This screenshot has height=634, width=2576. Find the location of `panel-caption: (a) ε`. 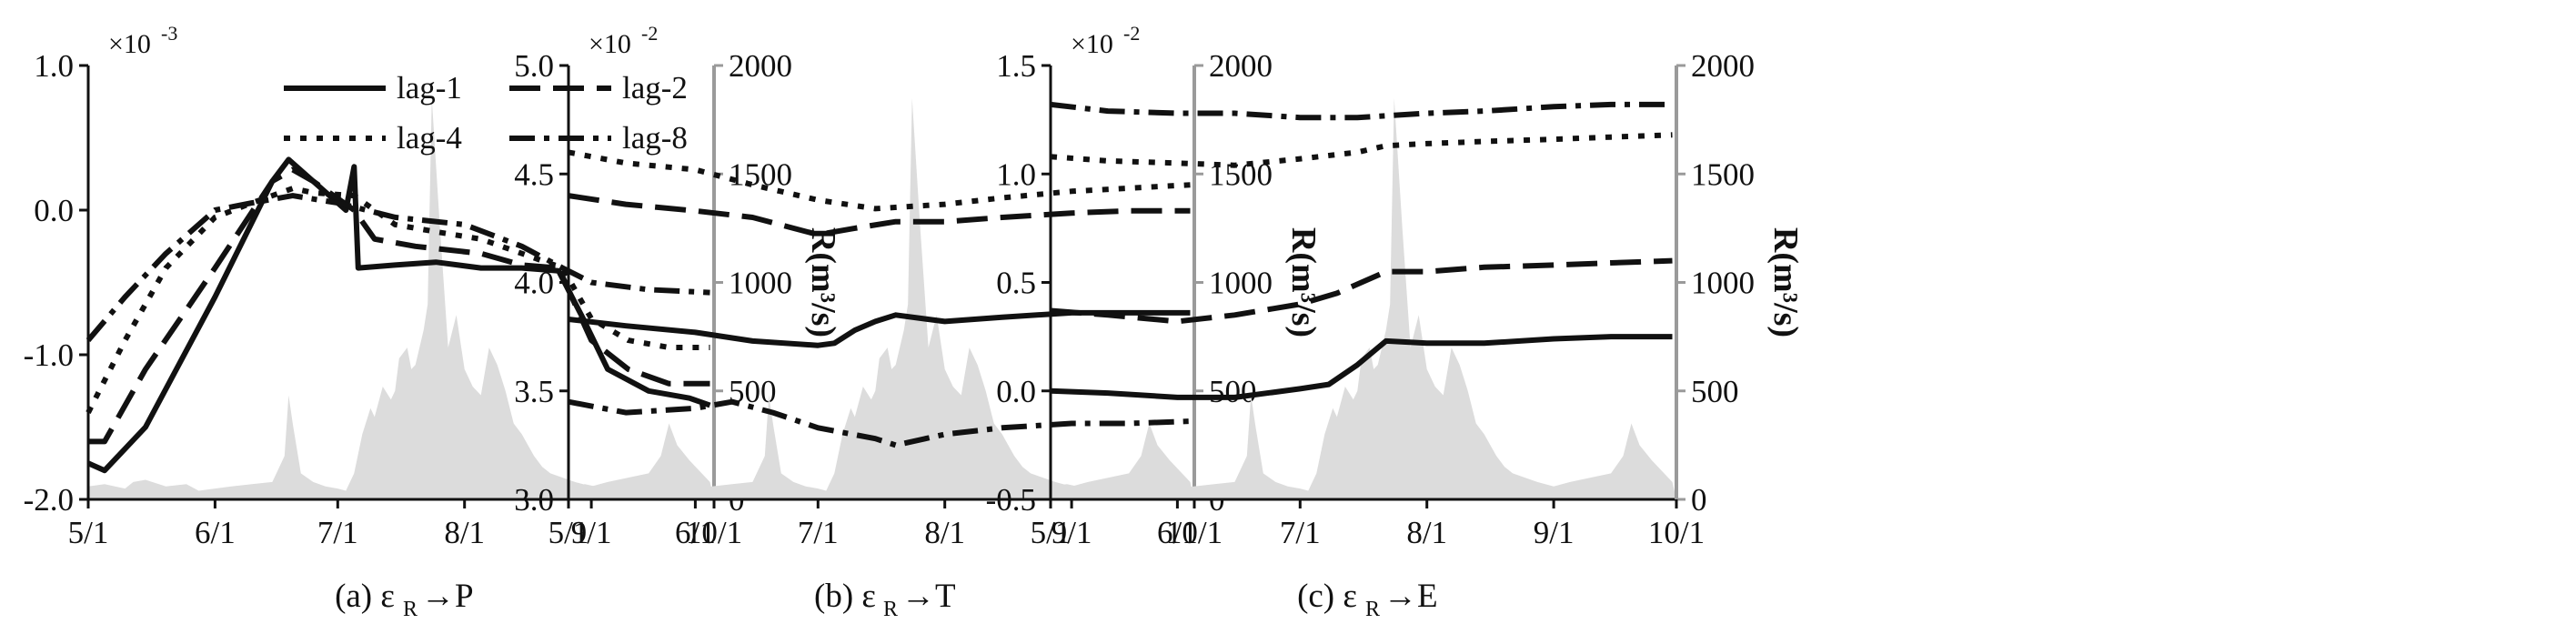

panel-caption: (a) ε is located at coordinates (365, 597).